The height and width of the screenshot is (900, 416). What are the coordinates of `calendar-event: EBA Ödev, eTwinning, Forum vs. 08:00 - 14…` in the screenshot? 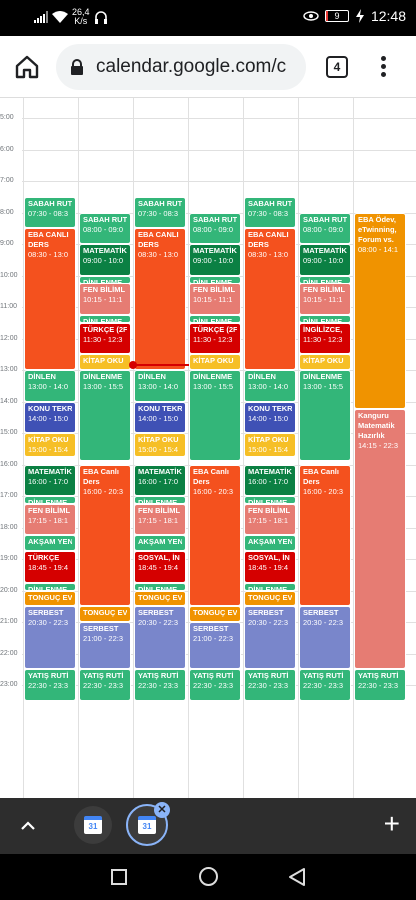 It's located at (380, 311).